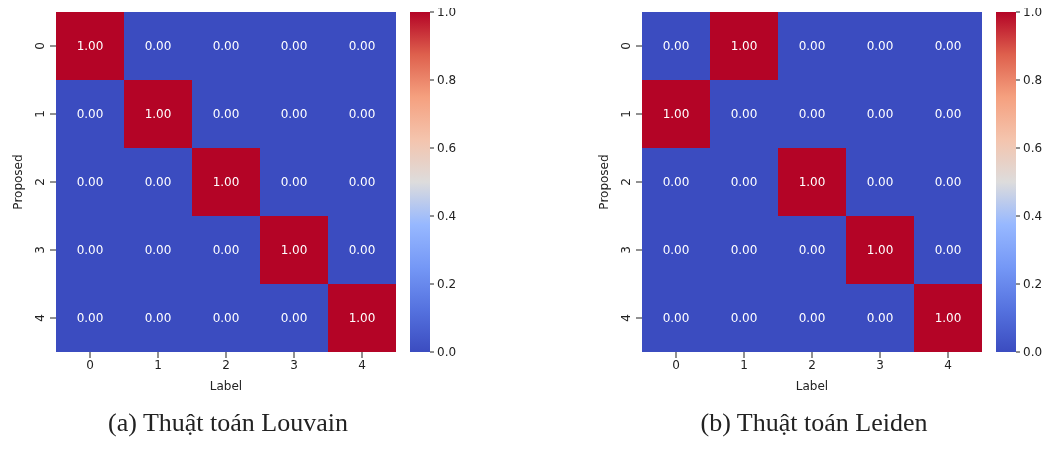  Describe the element at coordinates (814, 423) in the screenshot. I see `text: (b) Thuật toán Leiden` at that location.